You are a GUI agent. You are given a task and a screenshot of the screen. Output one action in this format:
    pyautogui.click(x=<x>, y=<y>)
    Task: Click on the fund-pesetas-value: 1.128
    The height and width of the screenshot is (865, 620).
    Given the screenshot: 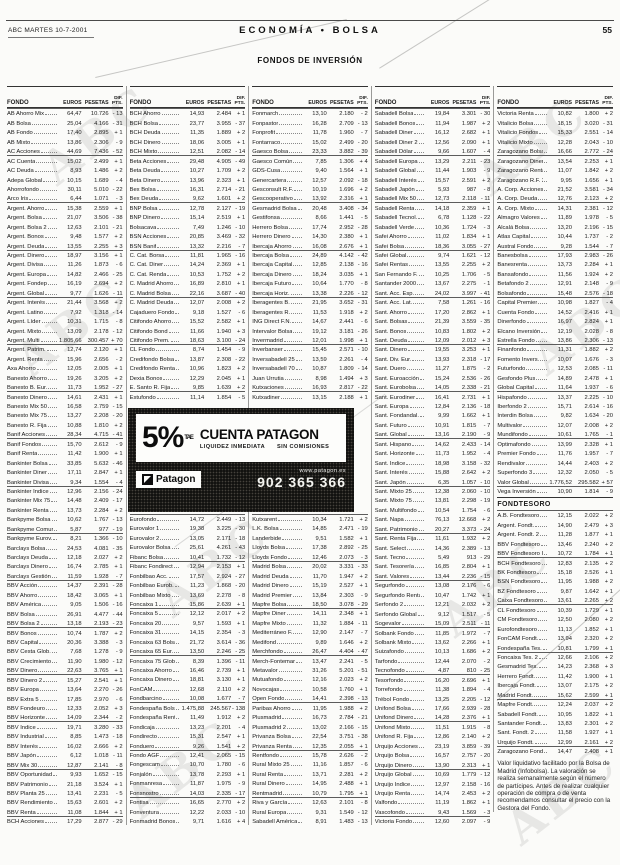 What is the action you would take?
    pyautogui.click(x=469, y=218)
    